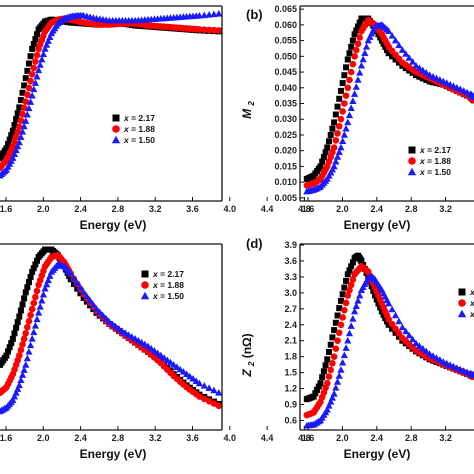 The width and height of the screenshot is (474, 474). Describe the element at coordinates (285, 104) in the screenshot. I see `y-tick-label: 0.035` at that location.